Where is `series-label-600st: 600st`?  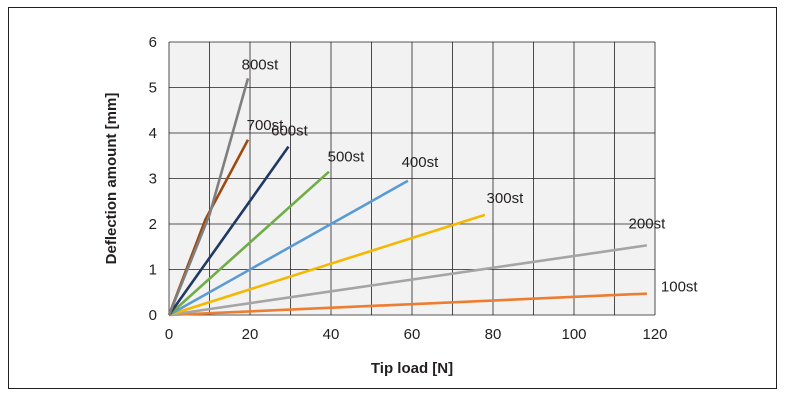
series-label-600st: 600st is located at coordinates (290, 131).